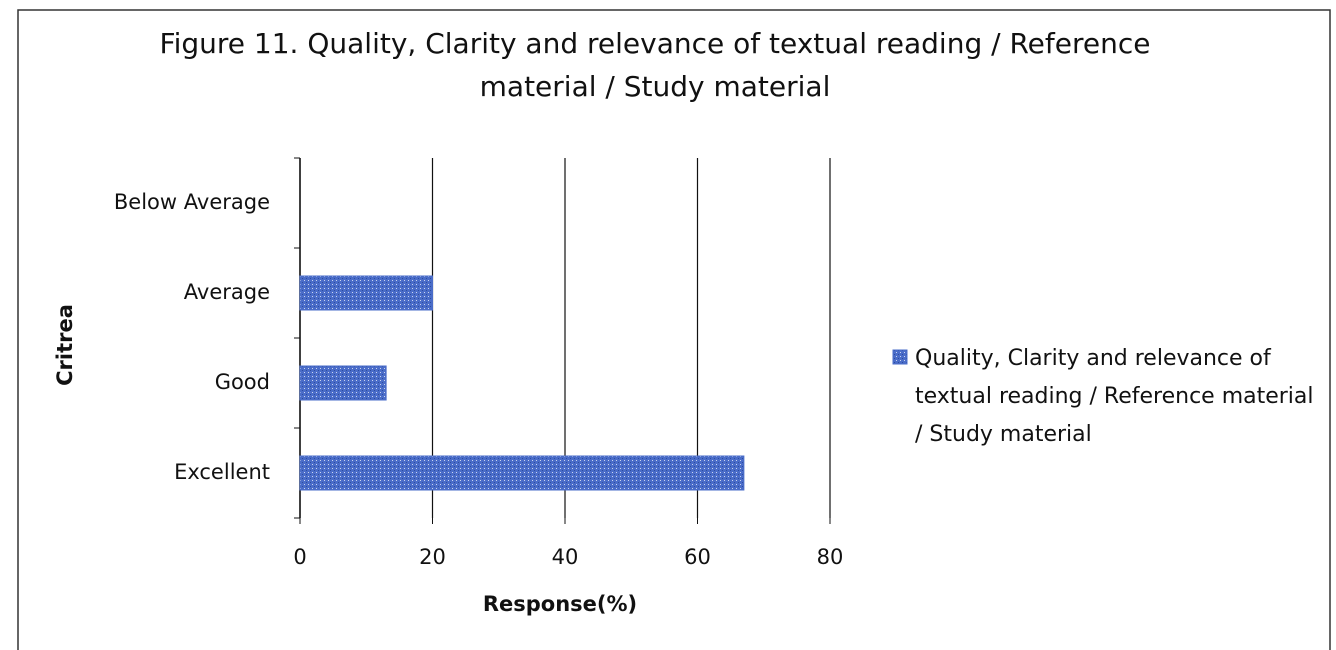 The height and width of the screenshot is (650, 1336). Describe the element at coordinates (830, 557) in the screenshot. I see `x-tick-label: 80` at that location.